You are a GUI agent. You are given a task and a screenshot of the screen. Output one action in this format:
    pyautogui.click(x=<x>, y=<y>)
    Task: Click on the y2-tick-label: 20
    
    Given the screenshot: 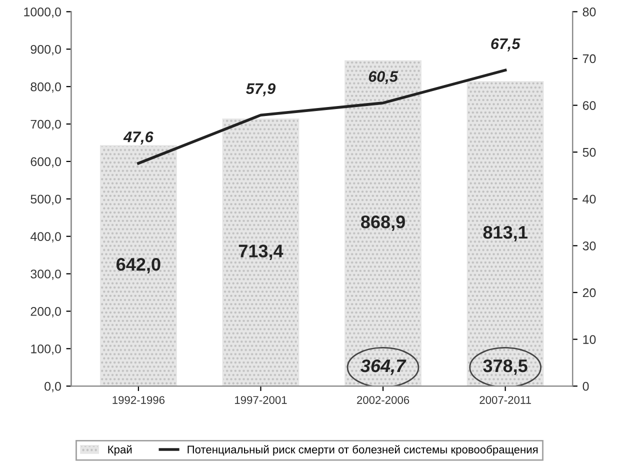 What is the action you would take?
    pyautogui.click(x=589, y=293)
    